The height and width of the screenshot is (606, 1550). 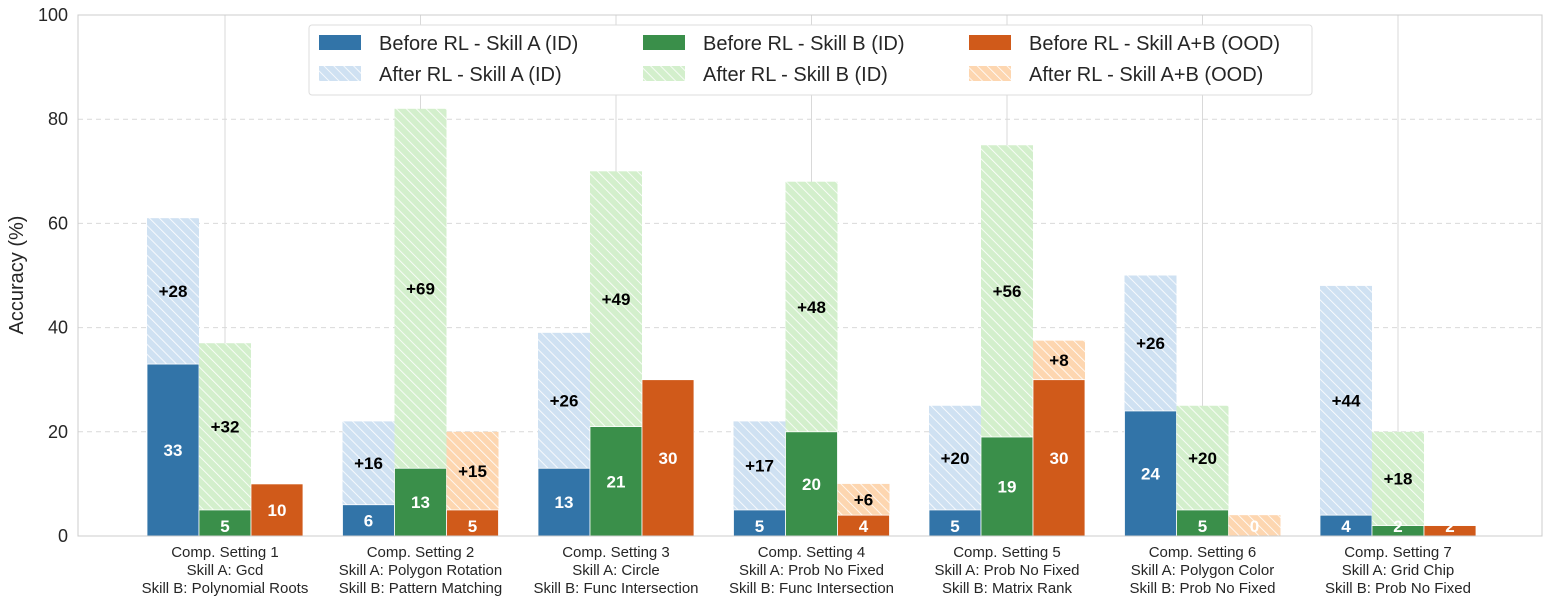 What do you see at coordinates (368, 463) in the screenshot?
I see `delta-value-label: +16` at bounding box center [368, 463].